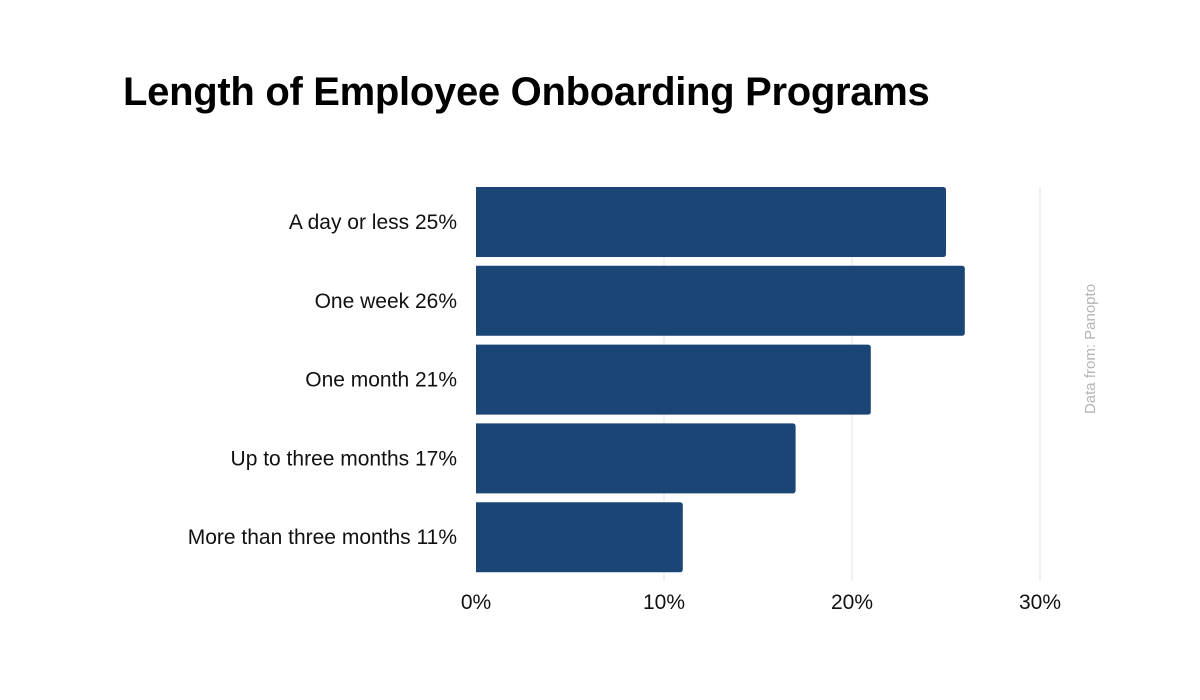  What do you see at coordinates (373, 222) in the screenshot?
I see `category-label: A day or less 25%` at bounding box center [373, 222].